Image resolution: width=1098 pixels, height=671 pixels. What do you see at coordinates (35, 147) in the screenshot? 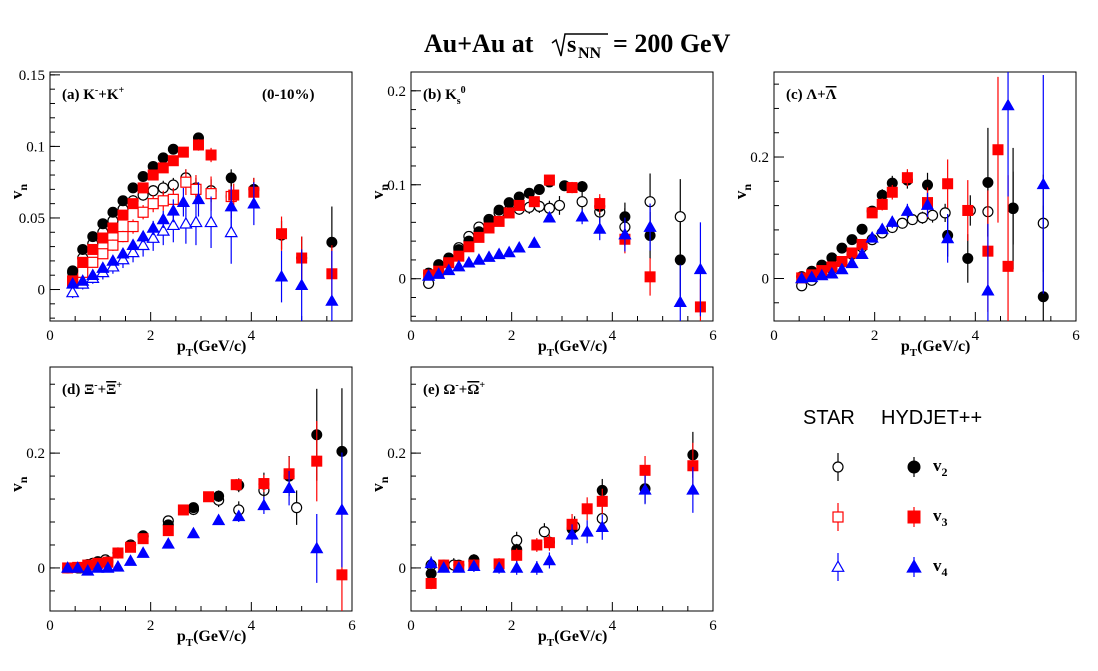
I see `y-tick-label: 0.1` at bounding box center [35, 147].